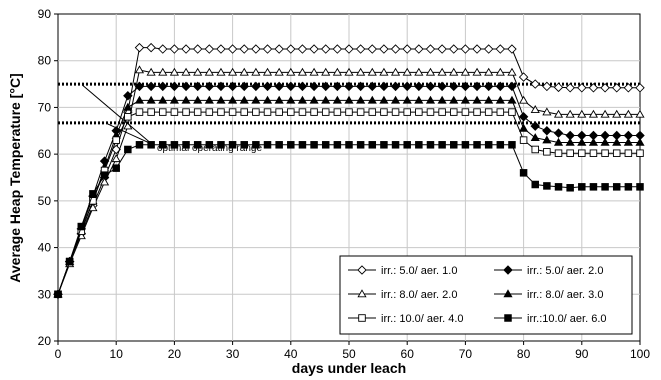 Image resolution: width=661 pixels, height=380 pixels. I want to click on legend-item: irr.: 5.0/ aer. 2.0, so click(548, 271).